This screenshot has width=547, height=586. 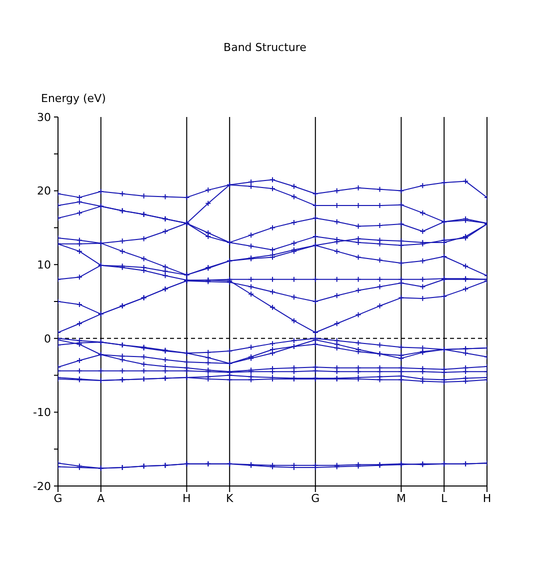 I want to click on y-tick-label: 20, so click(x=44, y=191).